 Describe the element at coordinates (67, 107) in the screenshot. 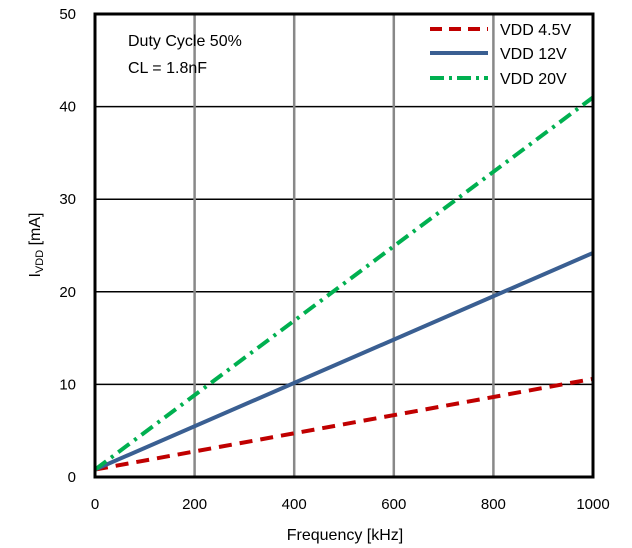

I see `y-tick-40: 40` at that location.